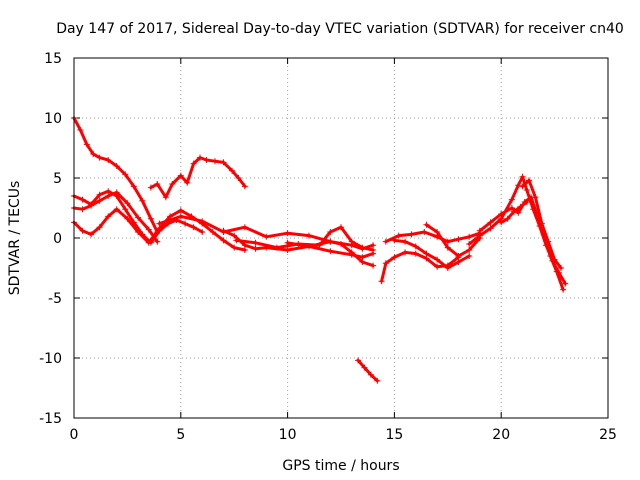 This screenshot has height=480, width=640. Describe the element at coordinates (53, 119) in the screenshot. I see `y-tick-label: 10` at that location.